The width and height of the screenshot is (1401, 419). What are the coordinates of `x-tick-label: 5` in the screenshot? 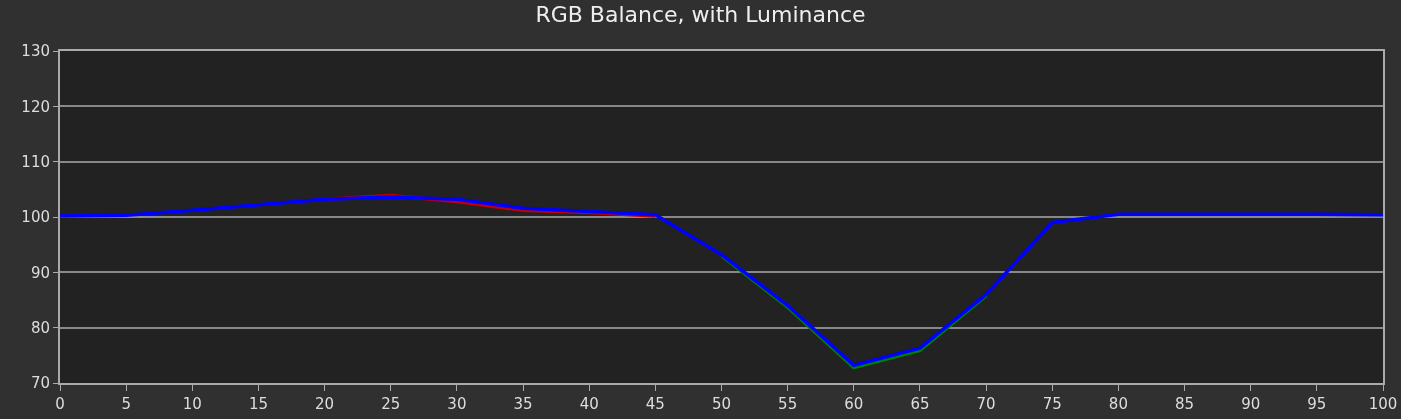 It's located at (126, 404).